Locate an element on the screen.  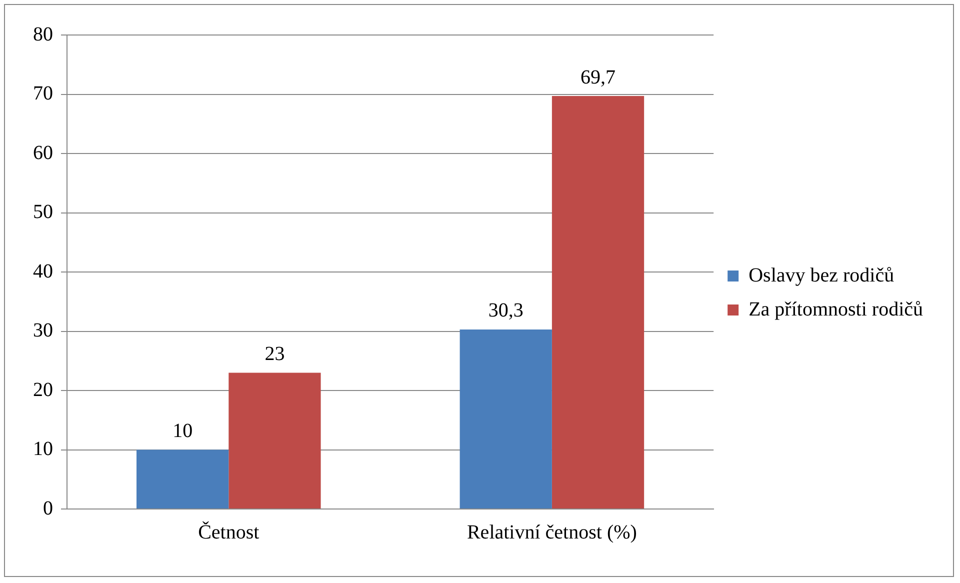
y-tick-label: 50 is located at coordinates (43, 212).